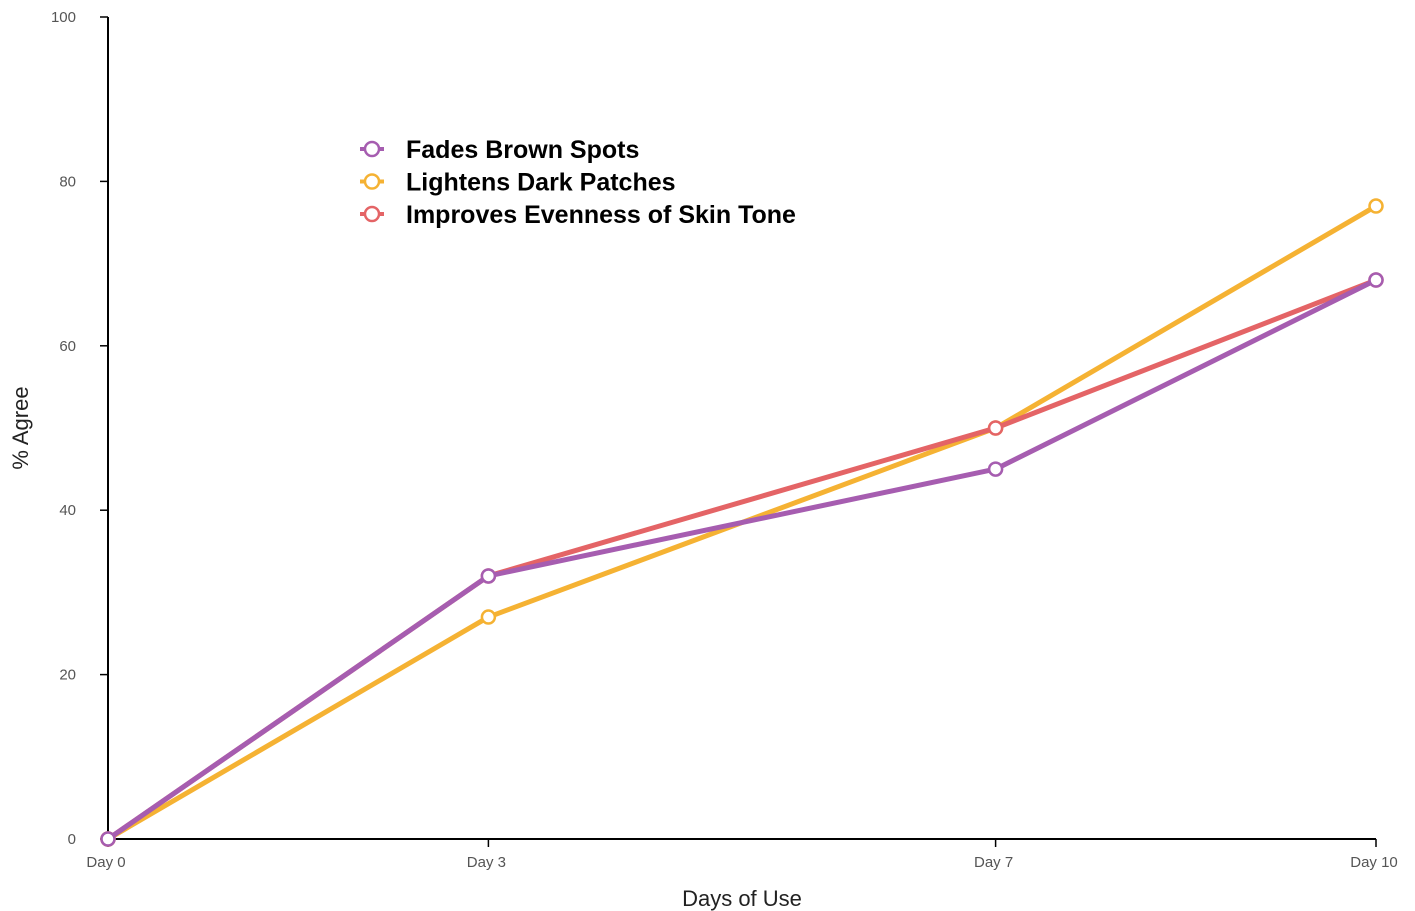  What do you see at coordinates (67, 346) in the screenshot?
I see `y-tick-label: 60` at bounding box center [67, 346].